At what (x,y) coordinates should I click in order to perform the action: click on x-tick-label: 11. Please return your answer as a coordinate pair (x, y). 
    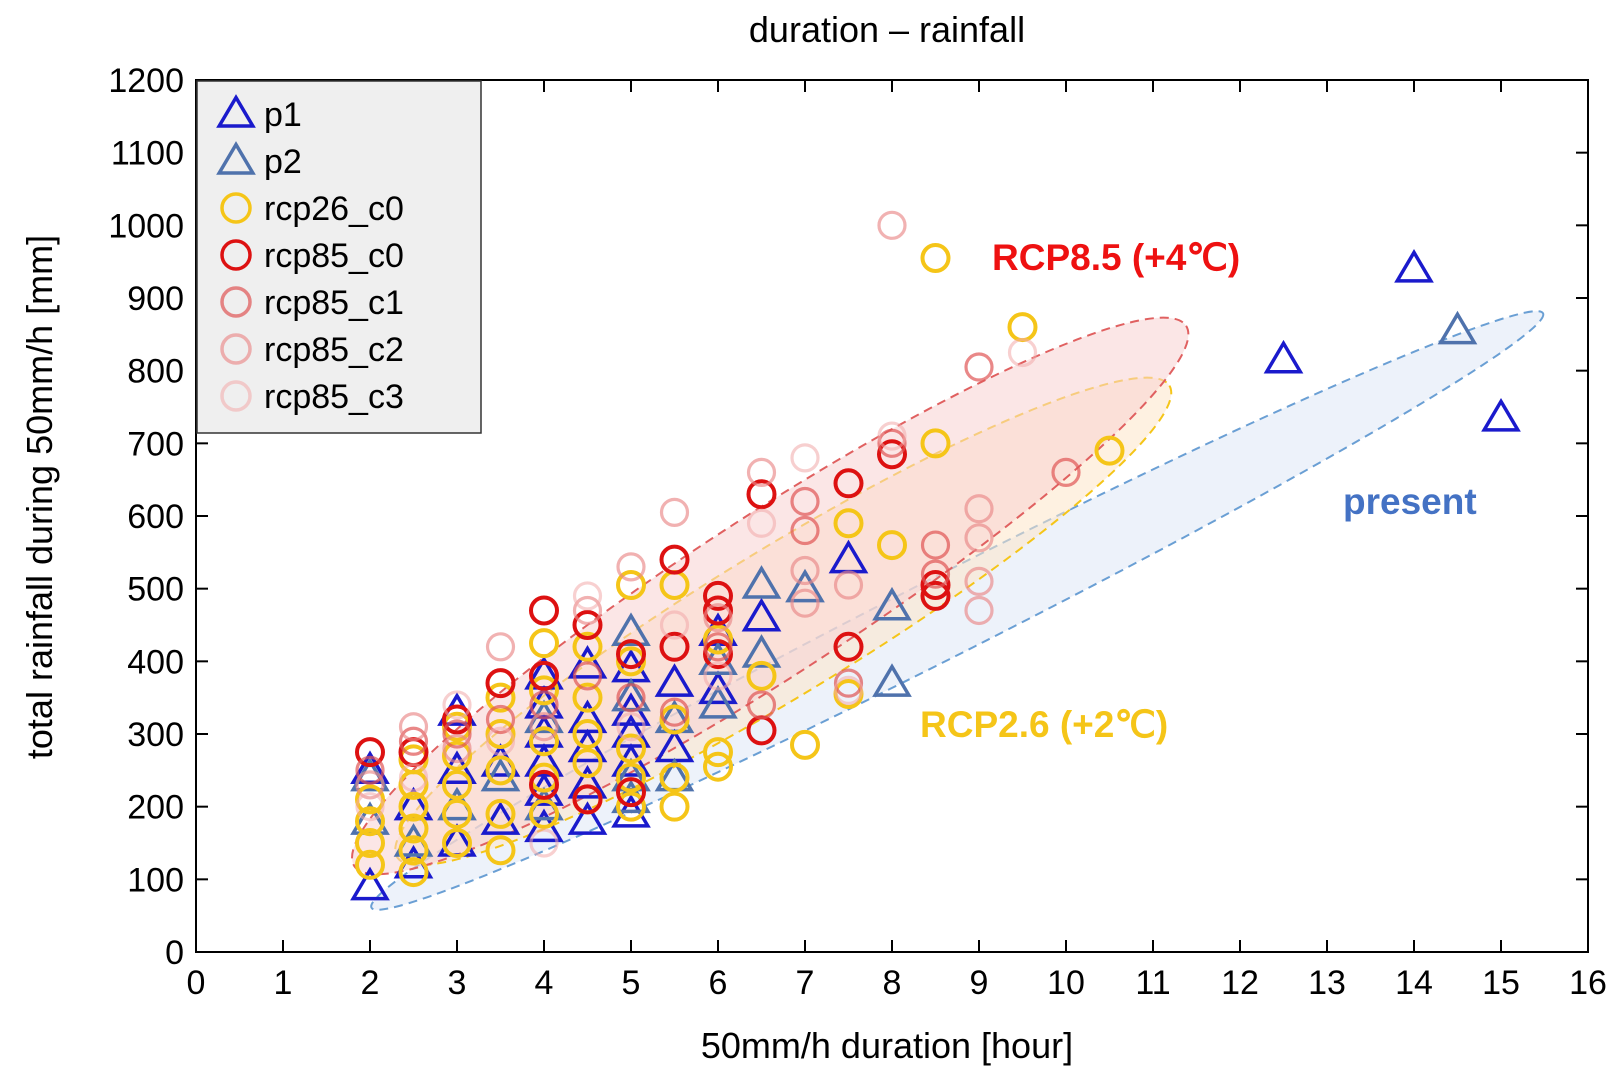
    Looking at the image, I should click on (1152, 983).